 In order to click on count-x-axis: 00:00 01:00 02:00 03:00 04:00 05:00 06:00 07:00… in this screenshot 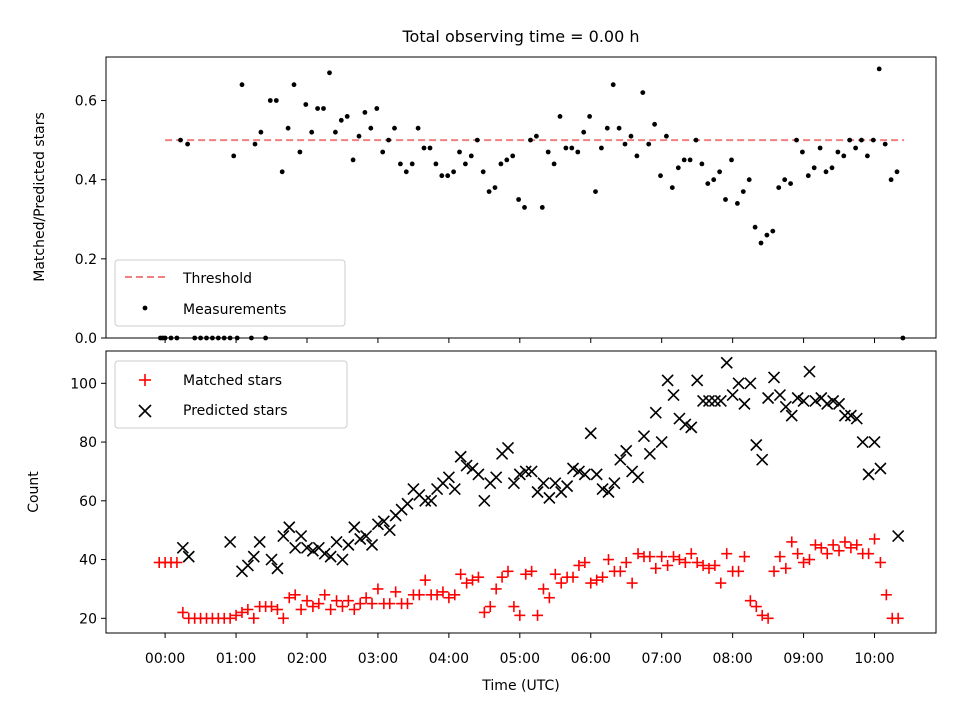, I will do `click(520, 650)`.